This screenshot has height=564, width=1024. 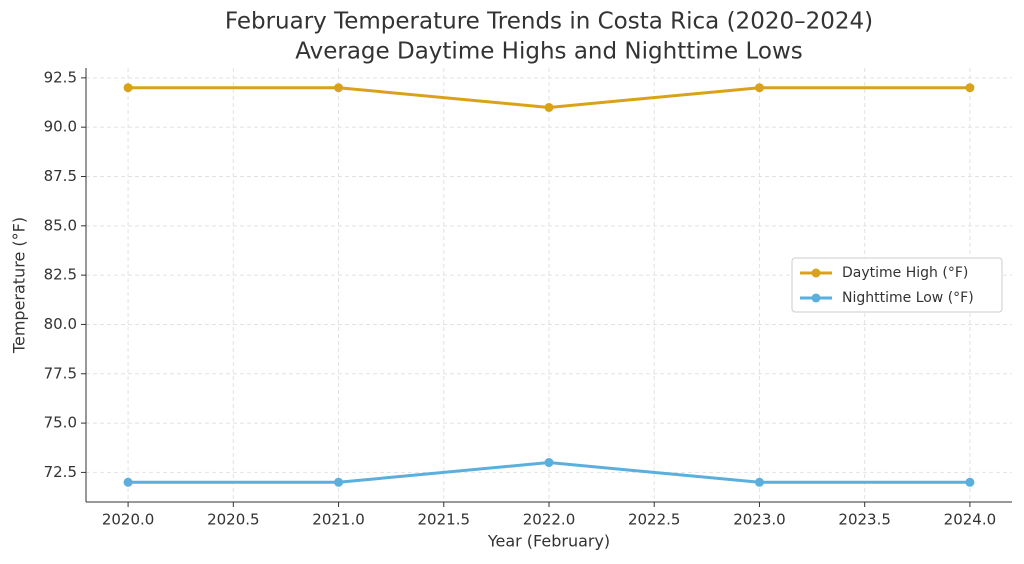 I want to click on y-tick-label: 77.5, so click(x=60, y=373).